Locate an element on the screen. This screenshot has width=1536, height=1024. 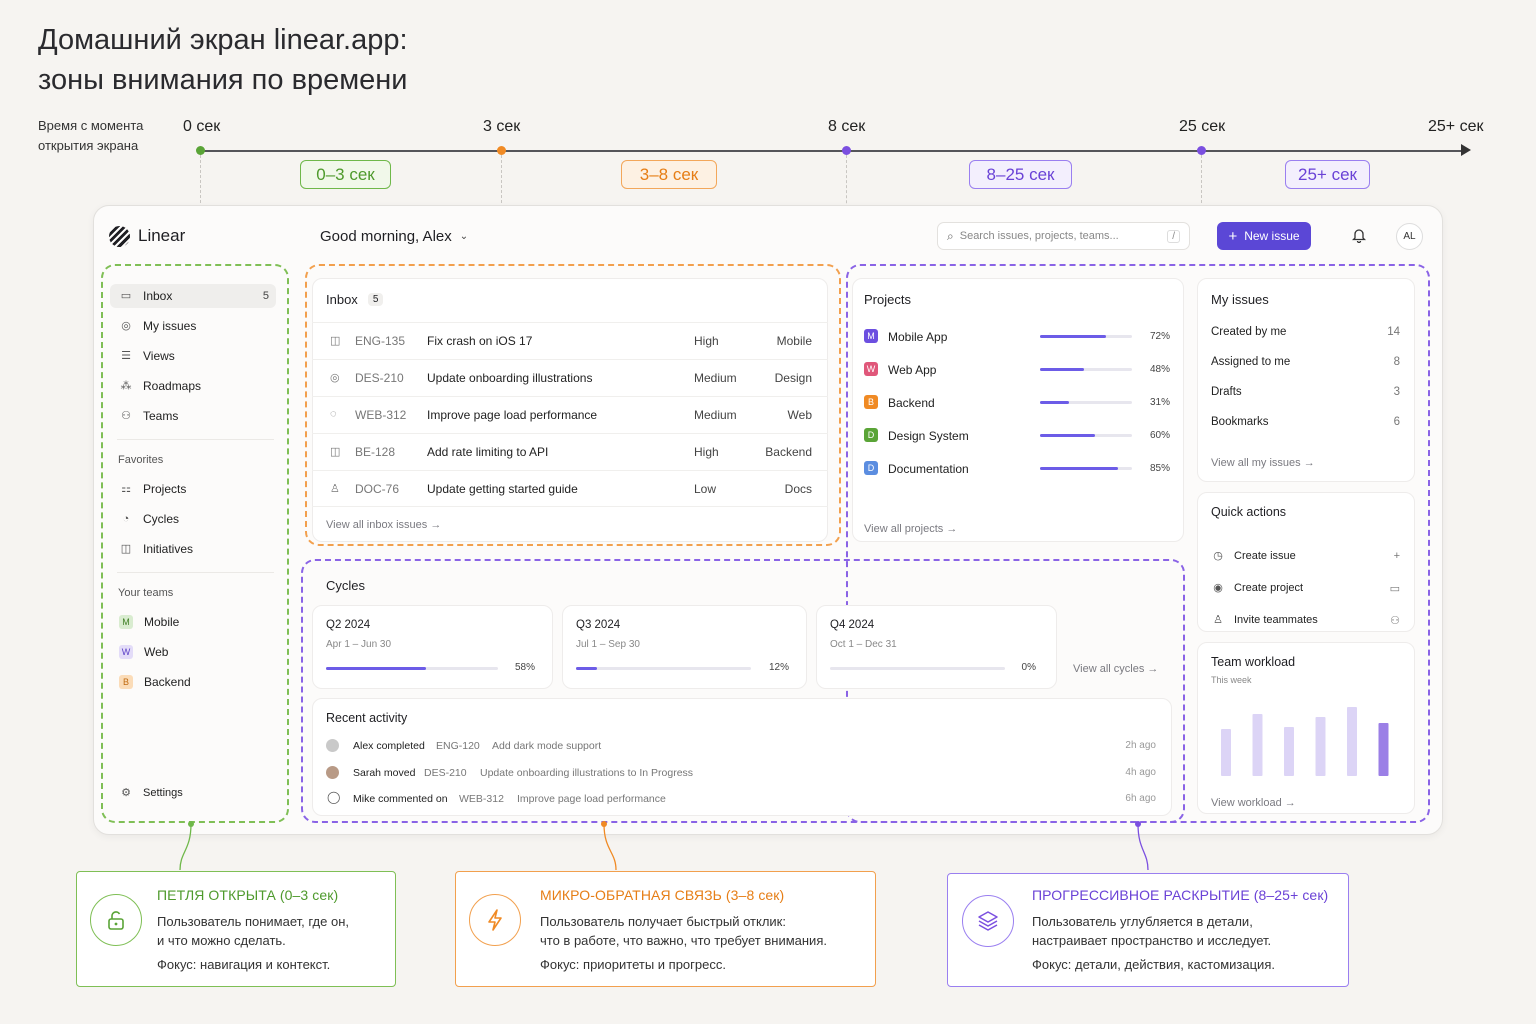
connector-purple is located at coordinates (1143, 847).